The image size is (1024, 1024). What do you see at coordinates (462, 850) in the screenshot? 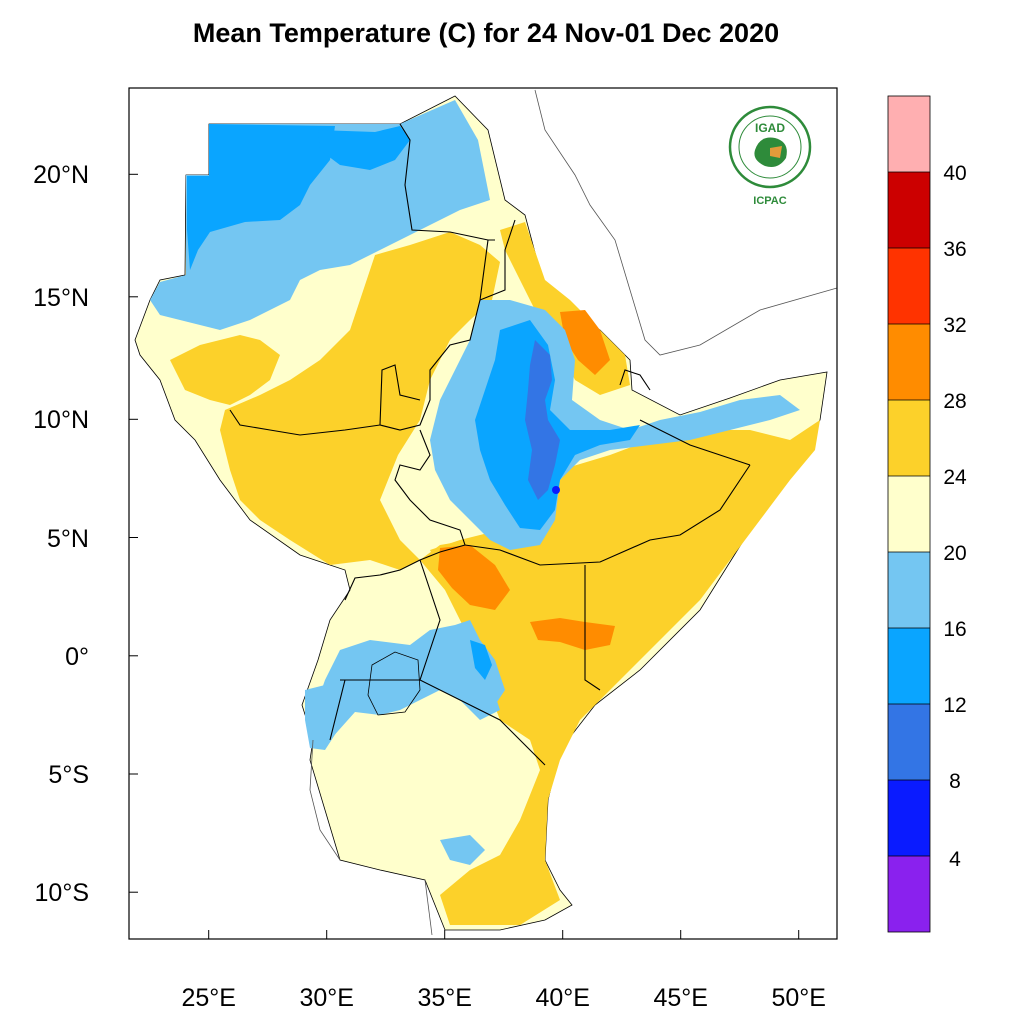
I see `zone-tanzania-south-cool` at bounding box center [462, 850].